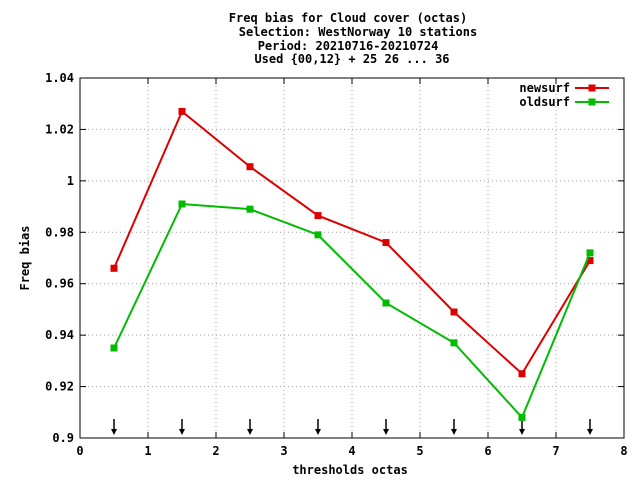  I want to click on title-line-2: Selection: WestNorway 10 stations, so click(358, 32).